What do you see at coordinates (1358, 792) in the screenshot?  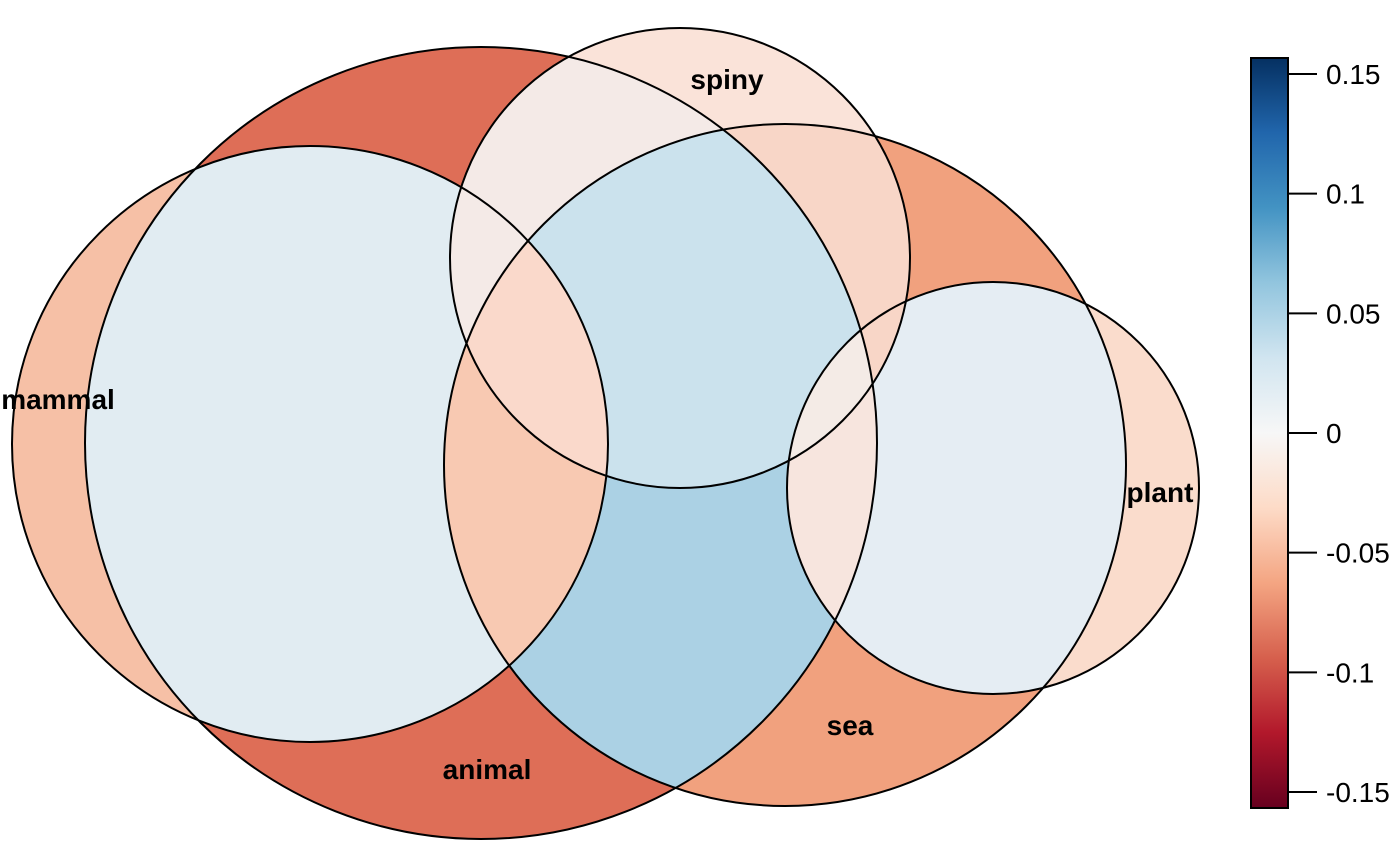 I see `colorbar-tick-label: -0.15` at bounding box center [1358, 792].